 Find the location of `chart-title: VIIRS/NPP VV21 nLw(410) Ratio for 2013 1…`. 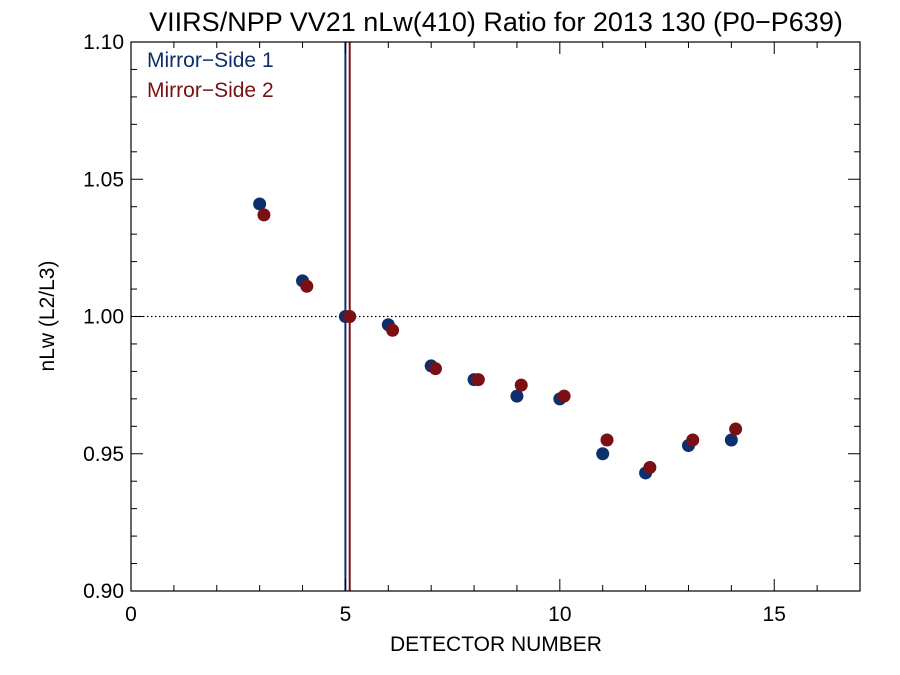

chart-title: VIIRS/NPP VV21 nLw(410) Ratio for 2013 1… is located at coordinates (496, 22).